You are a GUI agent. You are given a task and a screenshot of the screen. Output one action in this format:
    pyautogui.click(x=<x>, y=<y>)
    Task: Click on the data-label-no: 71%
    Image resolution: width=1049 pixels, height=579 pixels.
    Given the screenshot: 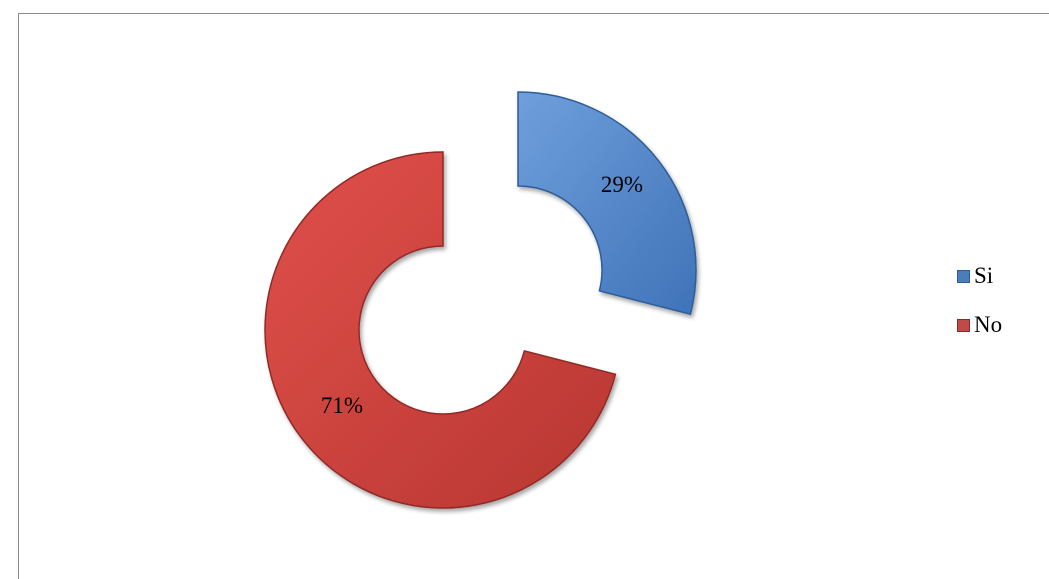 What is the action you would take?
    pyautogui.click(x=342, y=405)
    